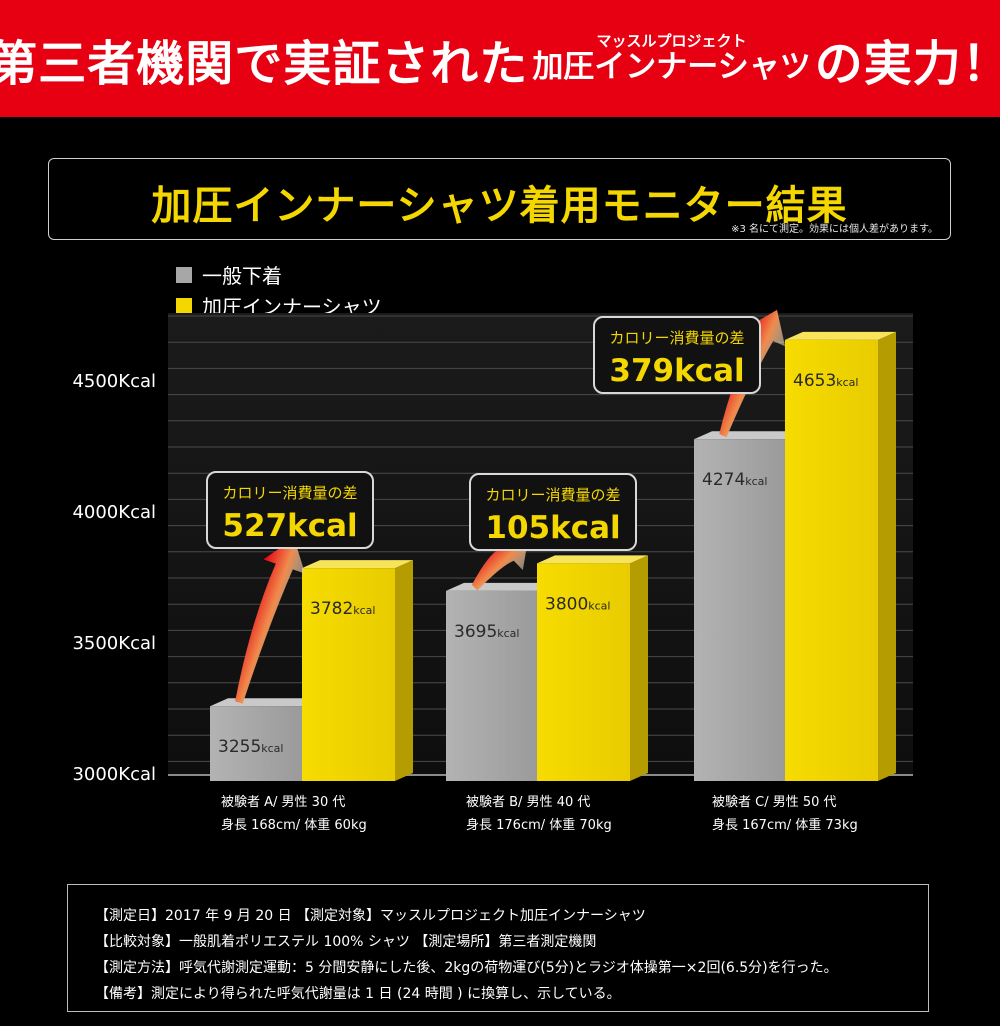 The image size is (1000, 1026). Describe the element at coordinates (242, 276) in the screenshot. I see `legend-label-regular: 一般下着` at that location.